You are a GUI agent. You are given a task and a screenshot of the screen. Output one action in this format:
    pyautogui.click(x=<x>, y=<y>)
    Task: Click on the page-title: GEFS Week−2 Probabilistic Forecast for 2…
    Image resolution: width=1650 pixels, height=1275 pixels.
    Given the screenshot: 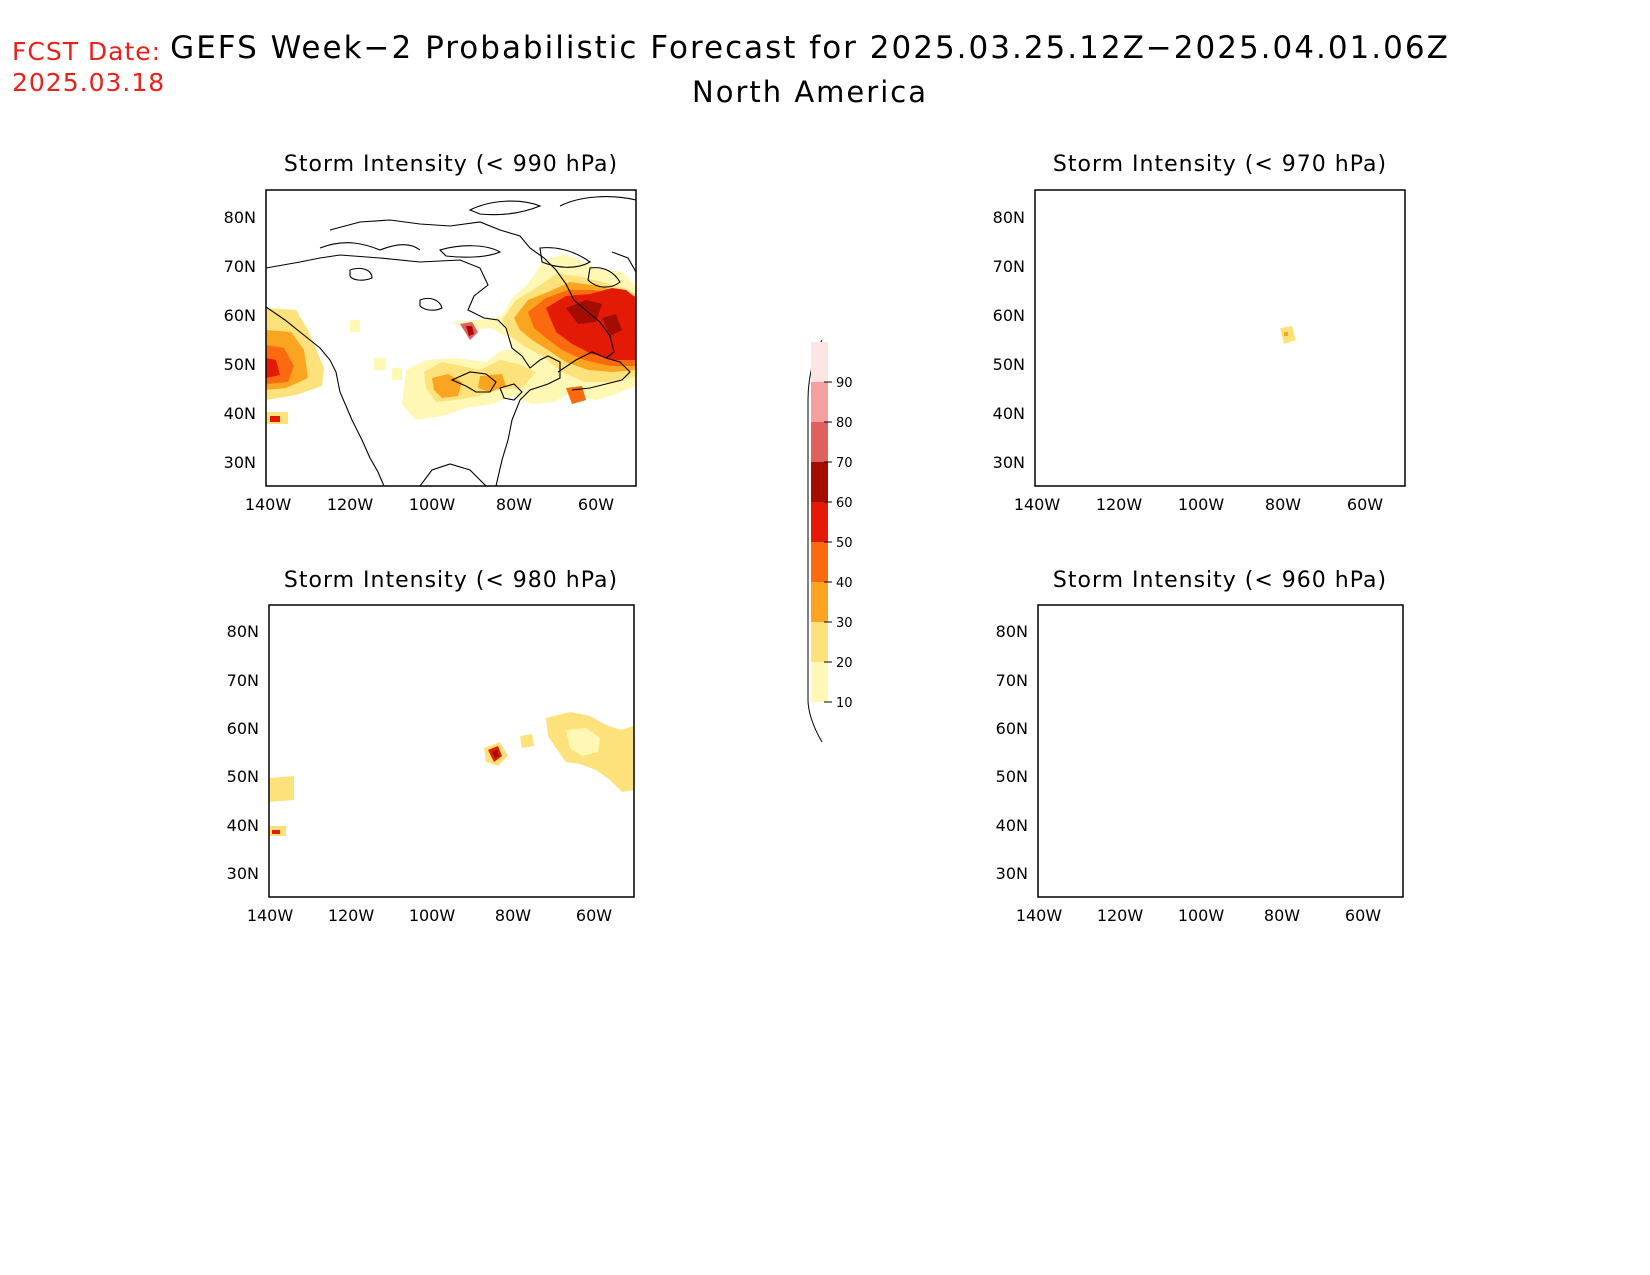 What is the action you would take?
    pyautogui.click(x=810, y=48)
    